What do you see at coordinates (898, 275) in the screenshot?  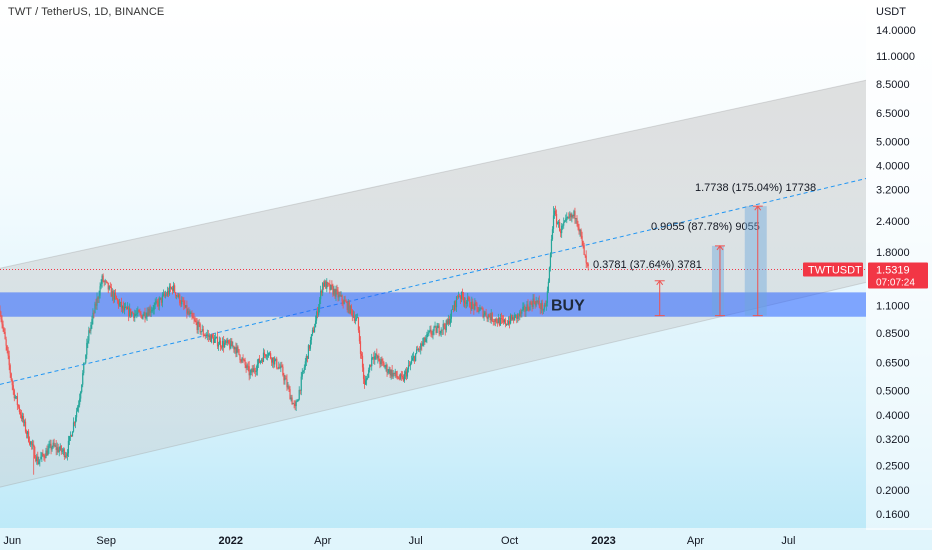 I see `last-price-tag` at bounding box center [898, 275].